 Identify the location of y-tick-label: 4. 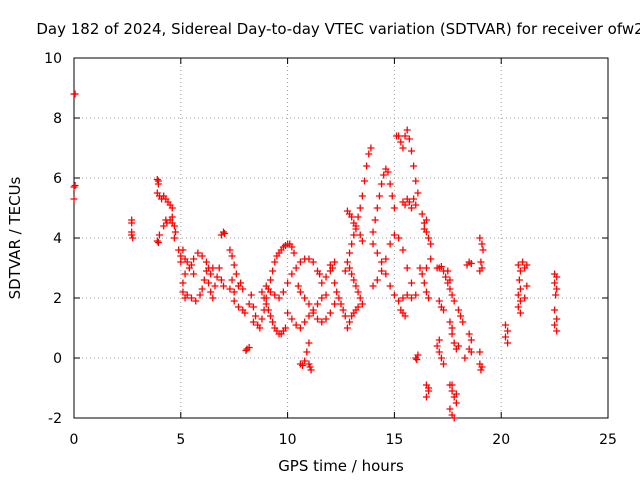
(57, 239).